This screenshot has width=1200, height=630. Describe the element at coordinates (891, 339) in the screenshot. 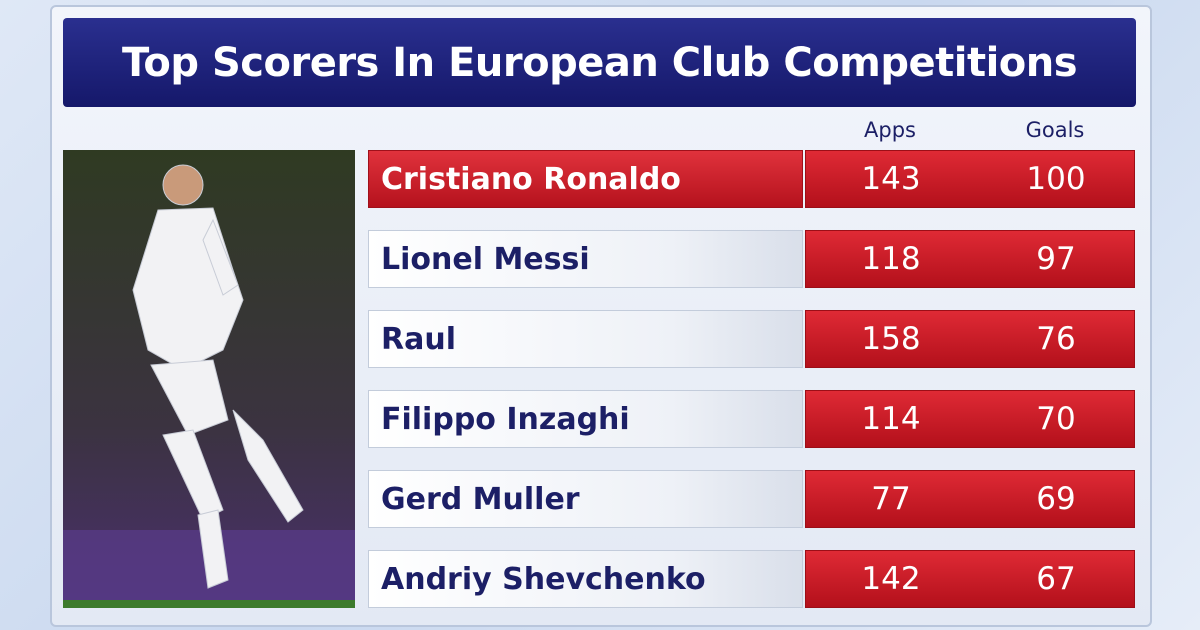

I see `apps: 158` at that location.